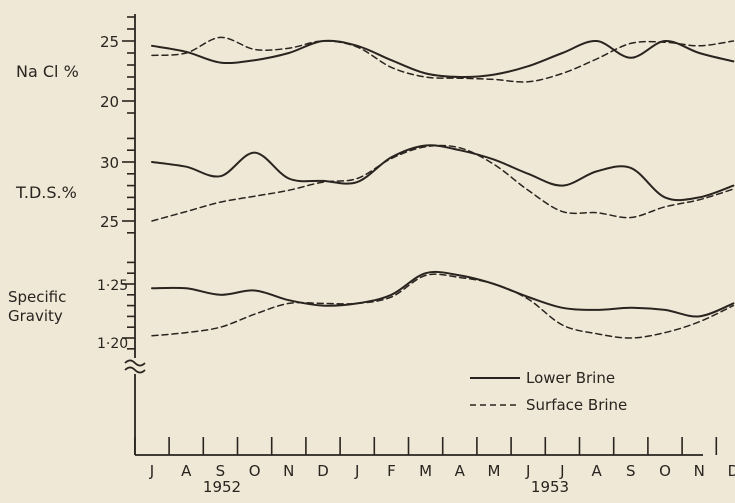 The height and width of the screenshot is (503, 735). I want to click on nacl-lower-brine-line, so click(443, 59).